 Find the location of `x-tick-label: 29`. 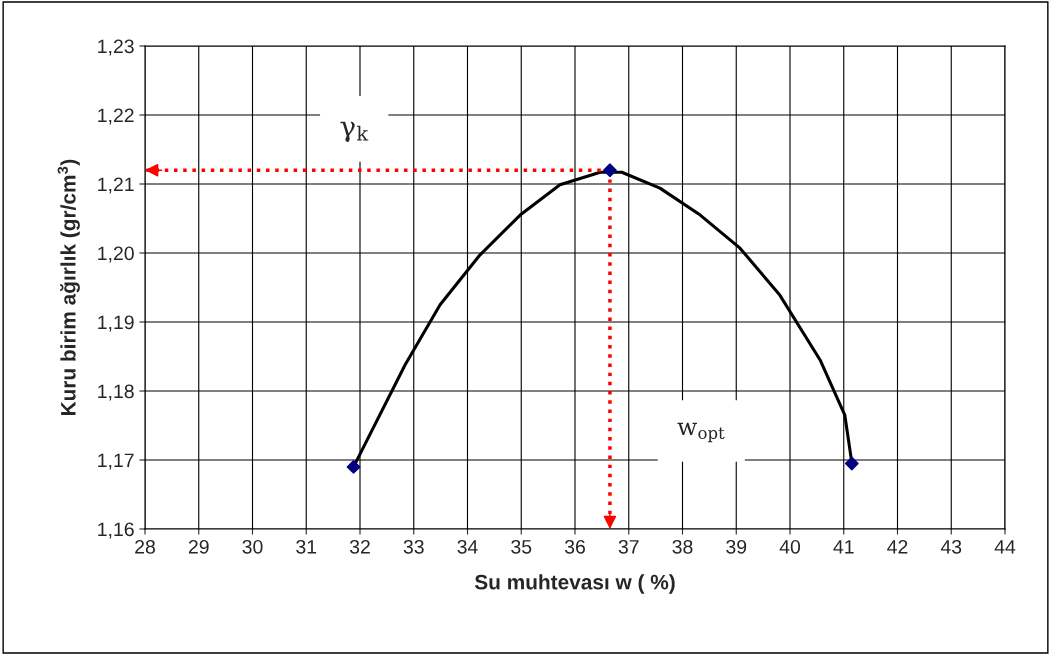

x-tick-label: 29 is located at coordinates (198, 546).